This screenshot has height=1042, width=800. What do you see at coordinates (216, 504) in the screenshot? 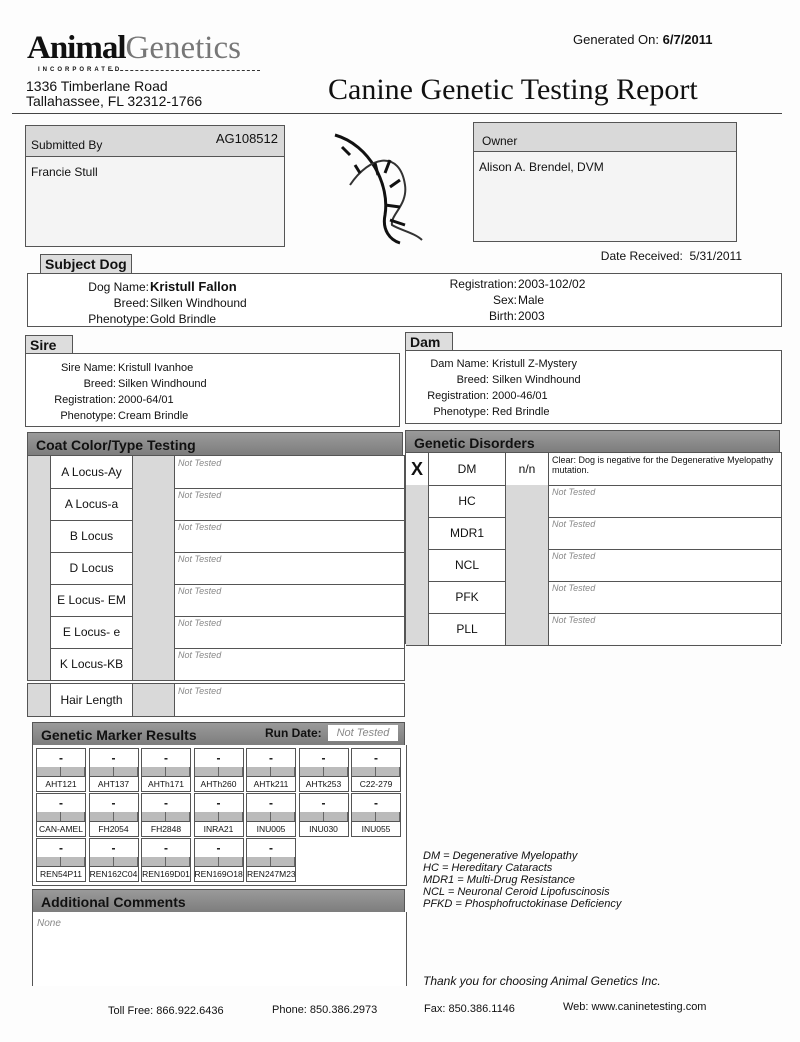
I see `coat-test-row: A Locus-a Not Tested` at bounding box center [216, 504].